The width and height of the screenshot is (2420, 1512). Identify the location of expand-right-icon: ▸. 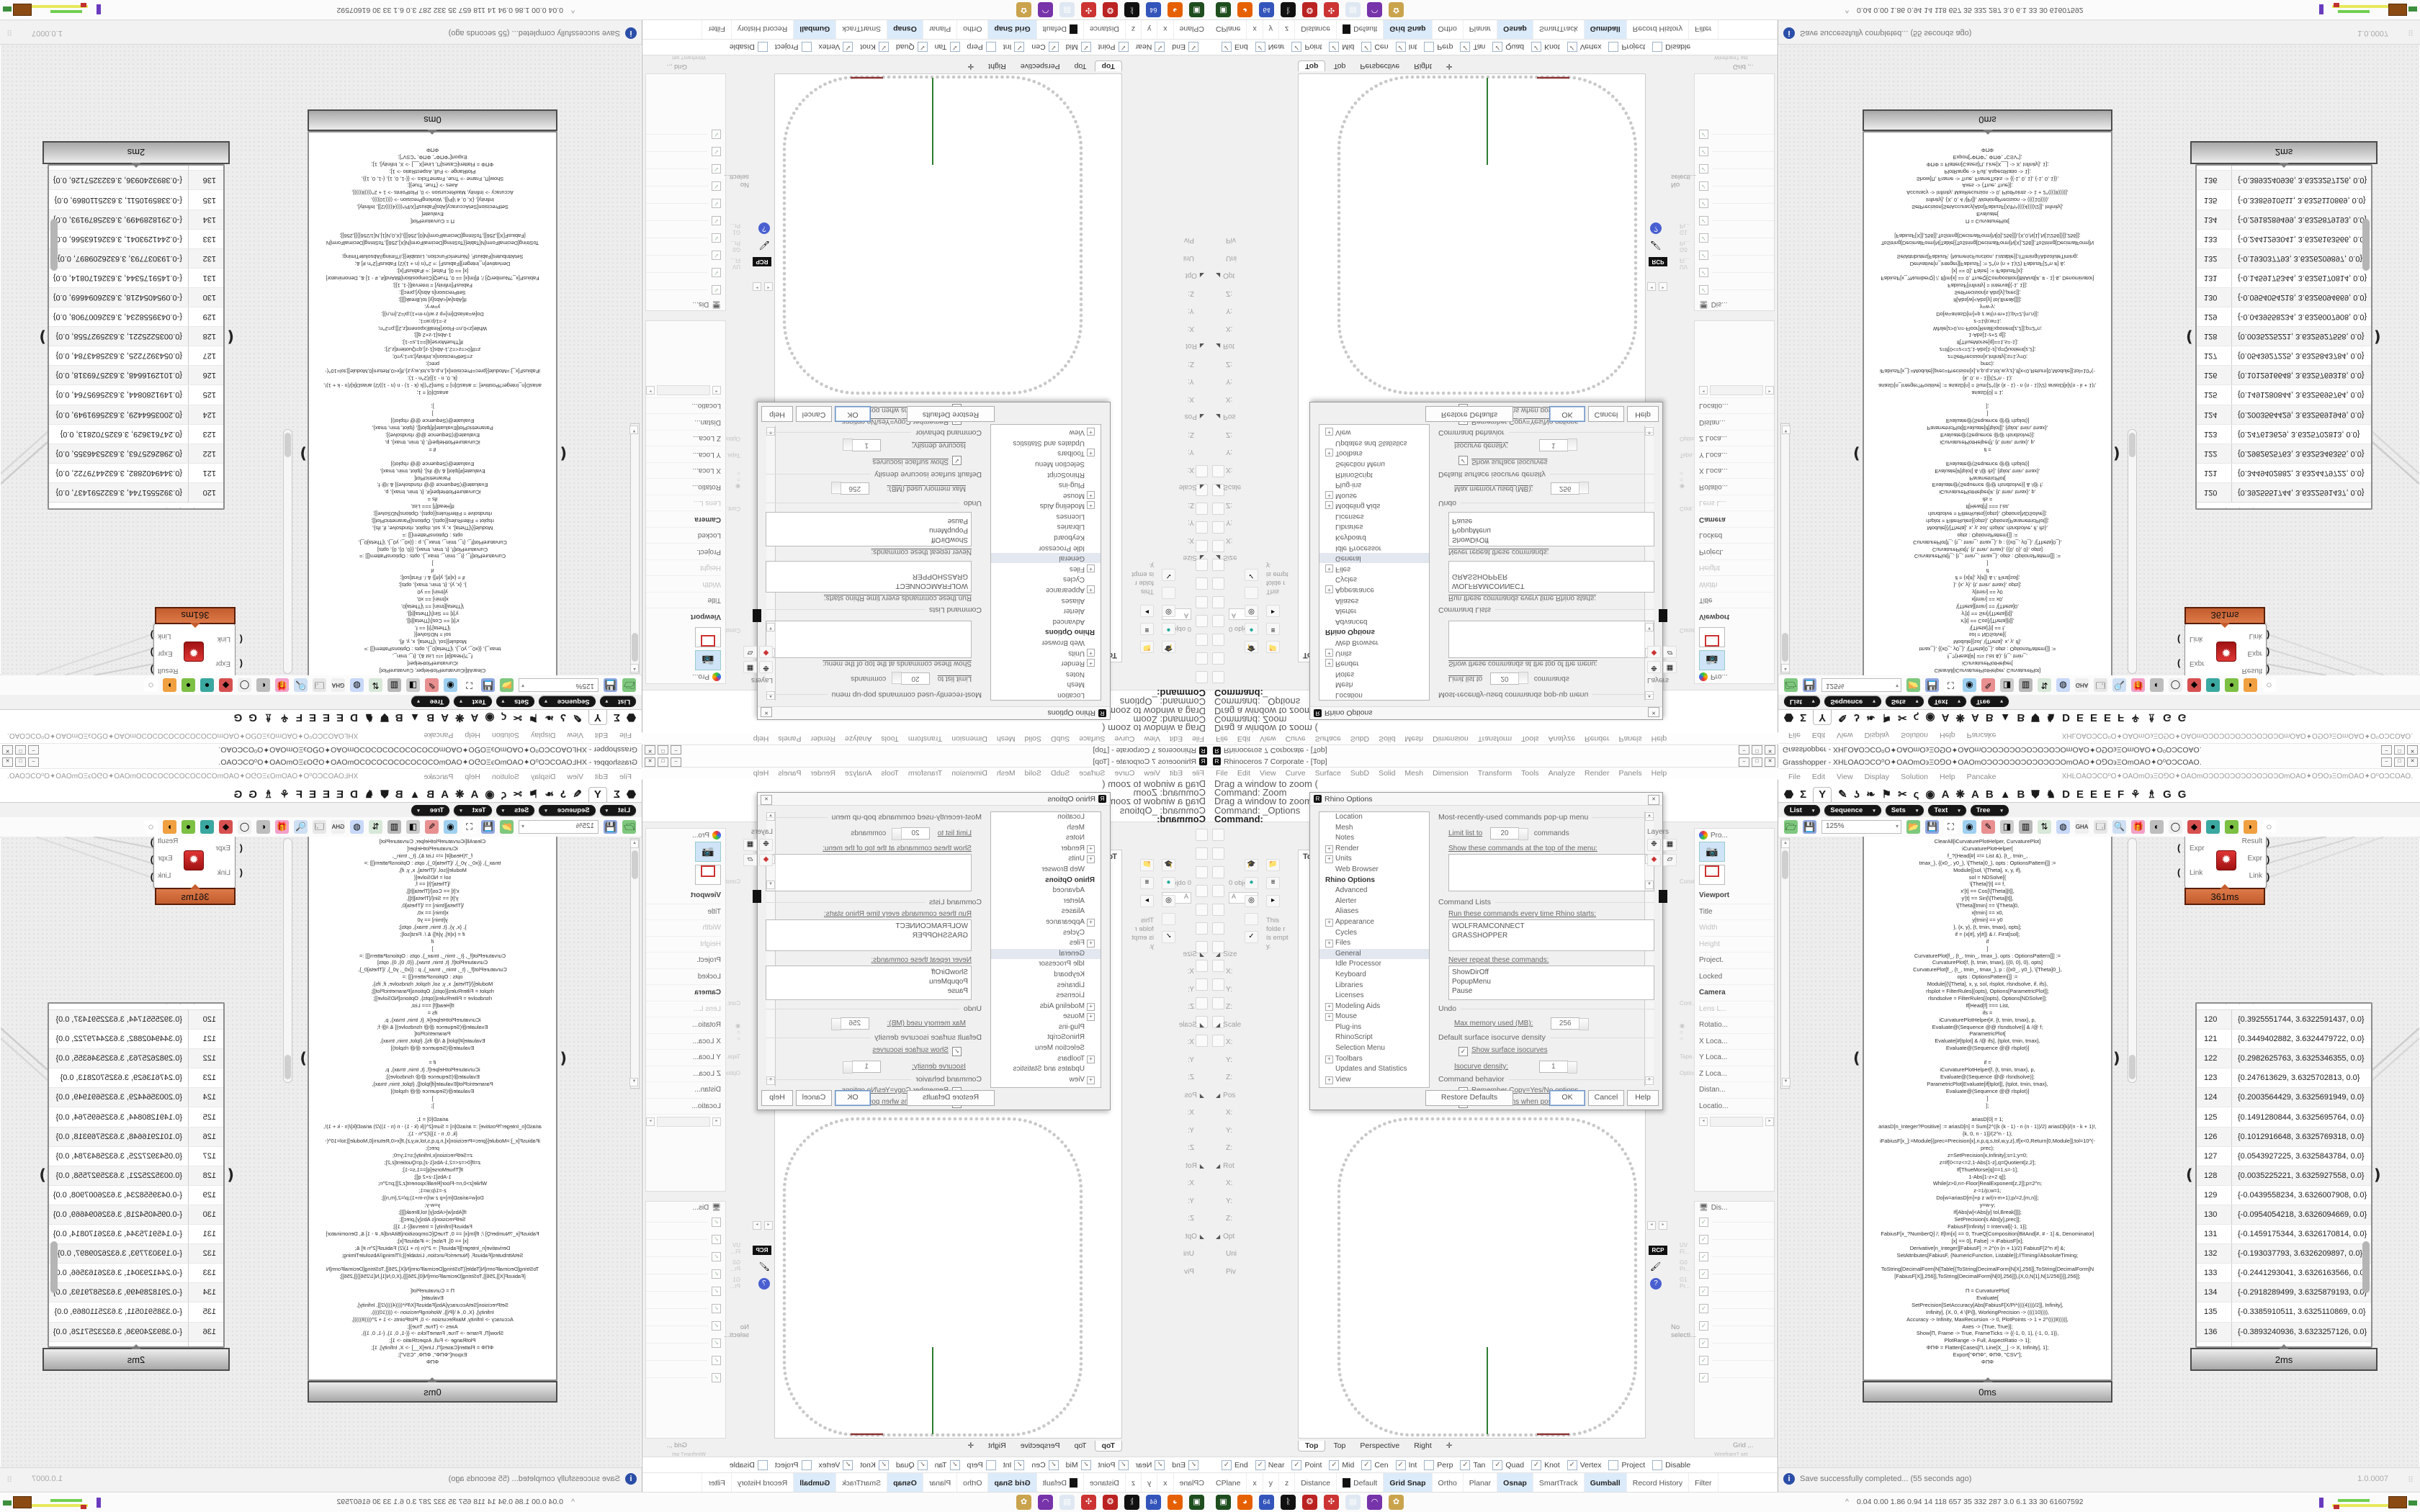
(1147, 611).